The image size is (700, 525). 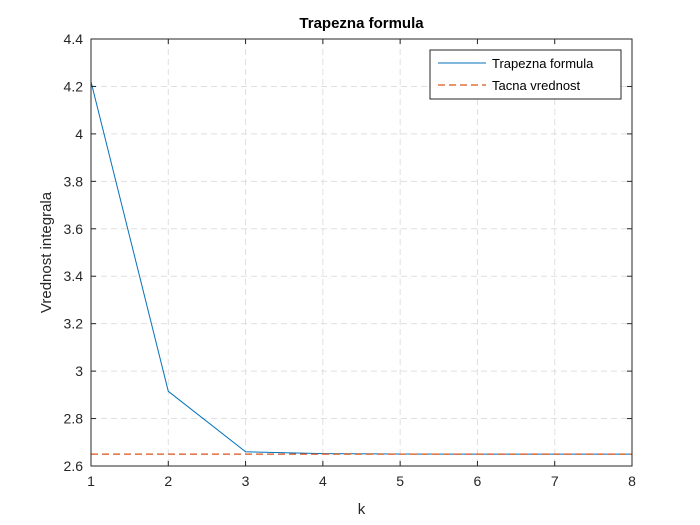 What do you see at coordinates (74, 466) in the screenshot?
I see `y-tick-label: 2.6` at bounding box center [74, 466].